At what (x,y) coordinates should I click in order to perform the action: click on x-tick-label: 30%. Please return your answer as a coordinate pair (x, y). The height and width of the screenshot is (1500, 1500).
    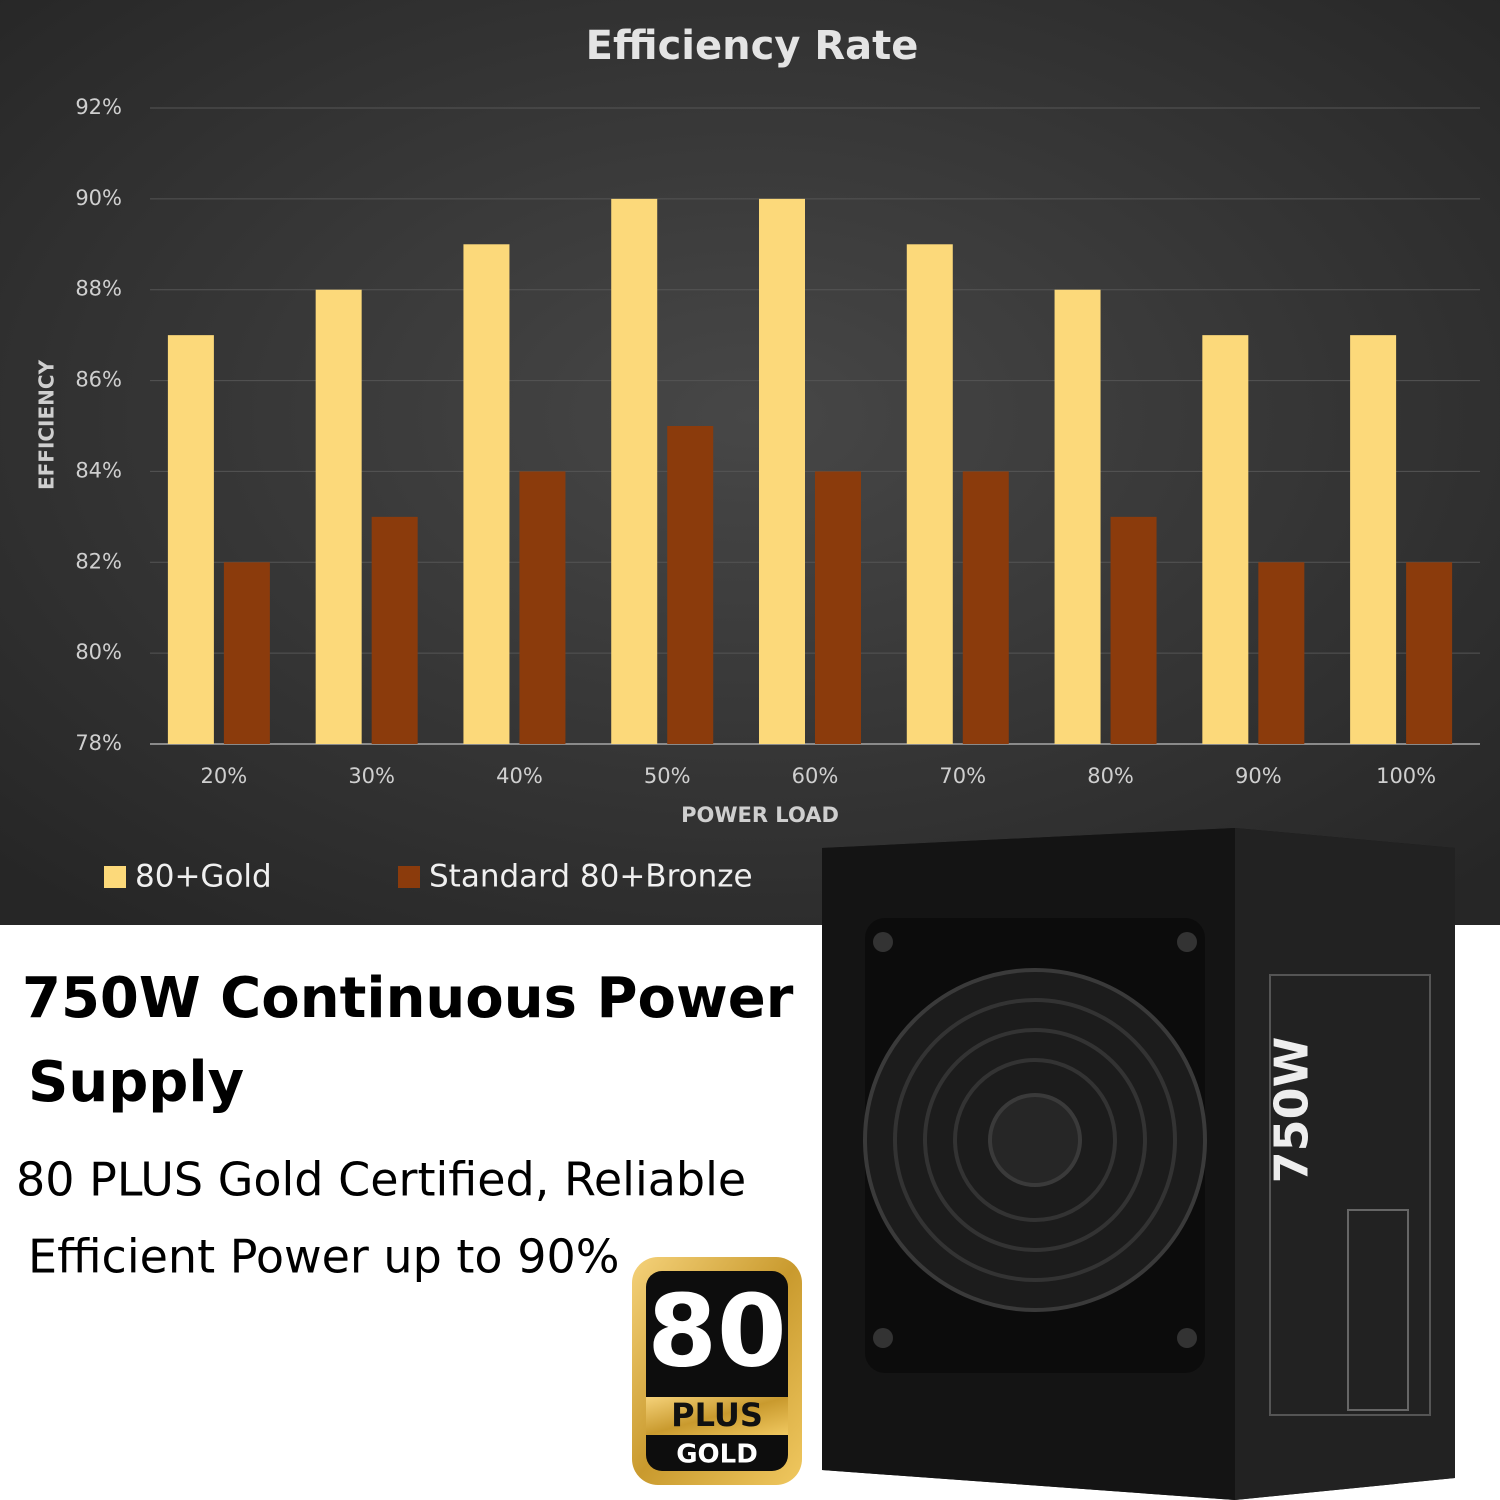
    Looking at the image, I should click on (371, 776).